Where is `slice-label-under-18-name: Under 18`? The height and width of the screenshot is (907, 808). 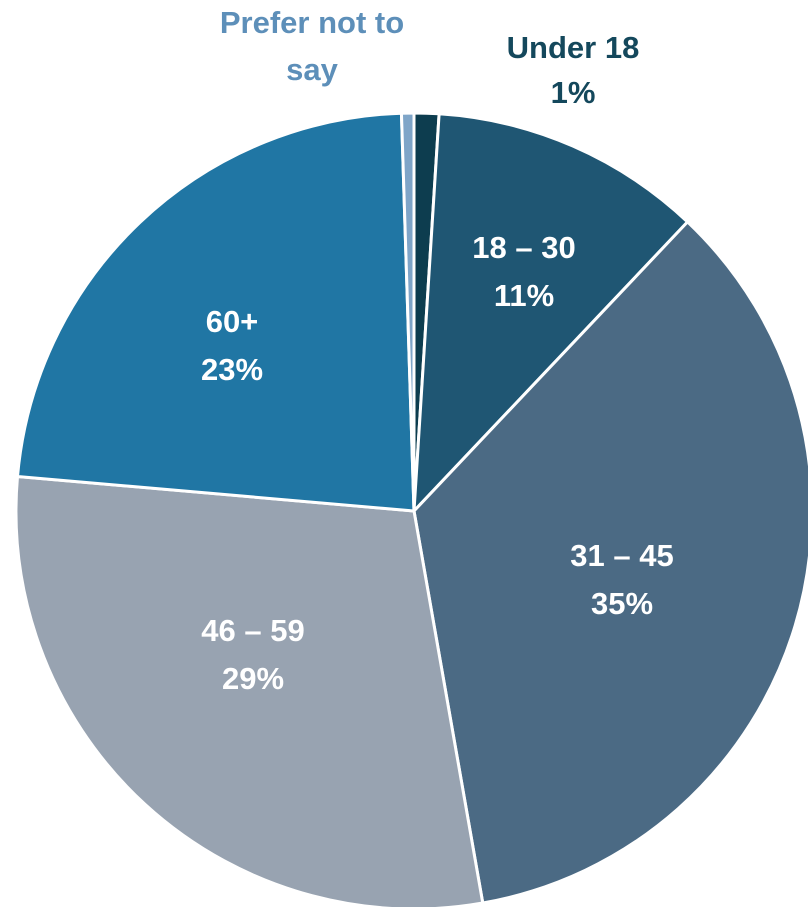
slice-label-under-18-name: Under 18 is located at coordinates (573, 47).